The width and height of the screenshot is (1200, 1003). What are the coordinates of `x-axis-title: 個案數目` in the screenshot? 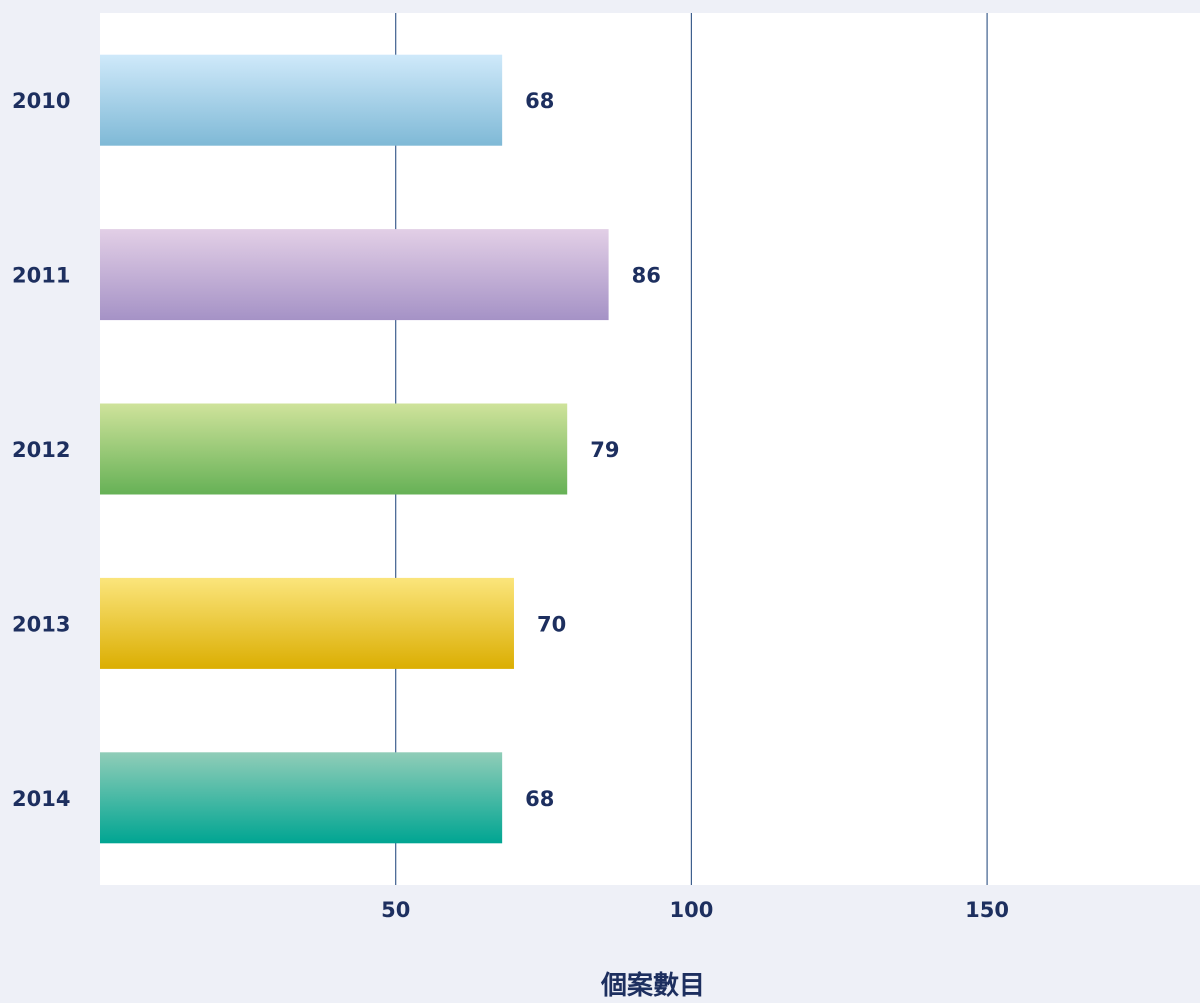 It's located at (652, 985).